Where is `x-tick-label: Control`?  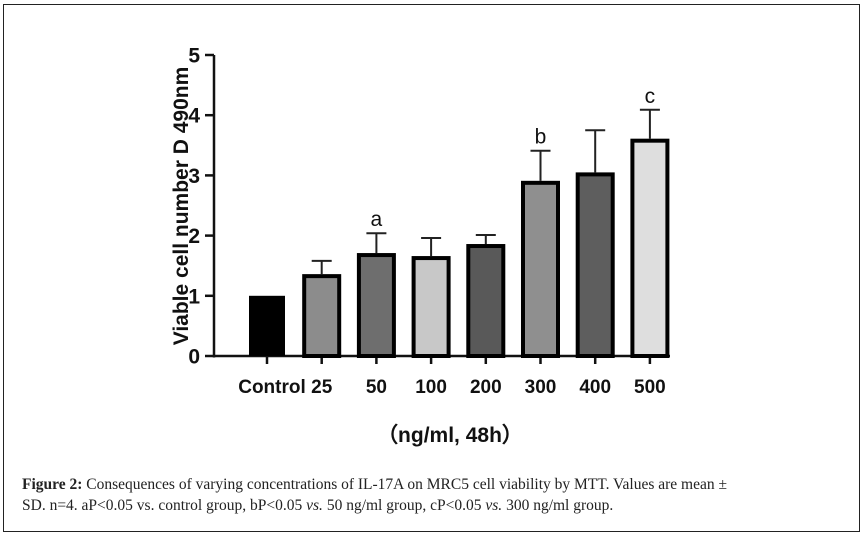
x-tick-label: Control is located at coordinates (272, 387).